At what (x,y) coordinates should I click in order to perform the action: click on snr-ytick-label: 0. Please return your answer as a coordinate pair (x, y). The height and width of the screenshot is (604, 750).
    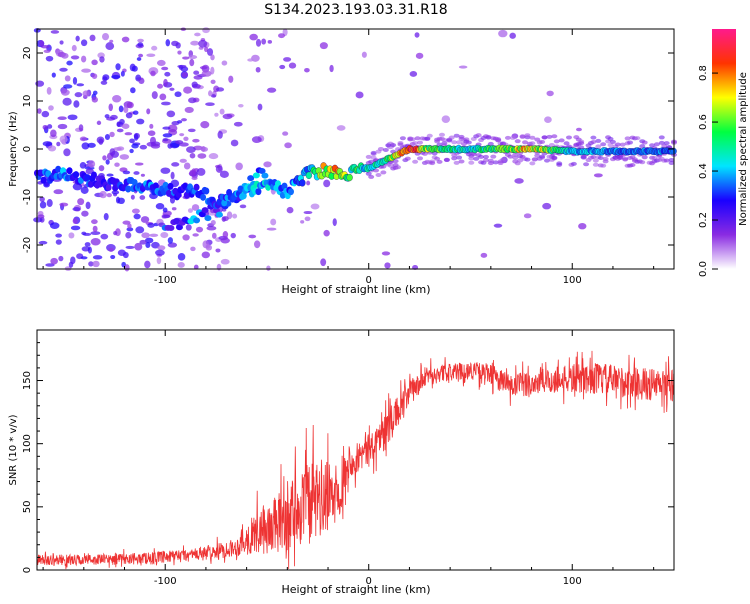
    Looking at the image, I should click on (27, 570).